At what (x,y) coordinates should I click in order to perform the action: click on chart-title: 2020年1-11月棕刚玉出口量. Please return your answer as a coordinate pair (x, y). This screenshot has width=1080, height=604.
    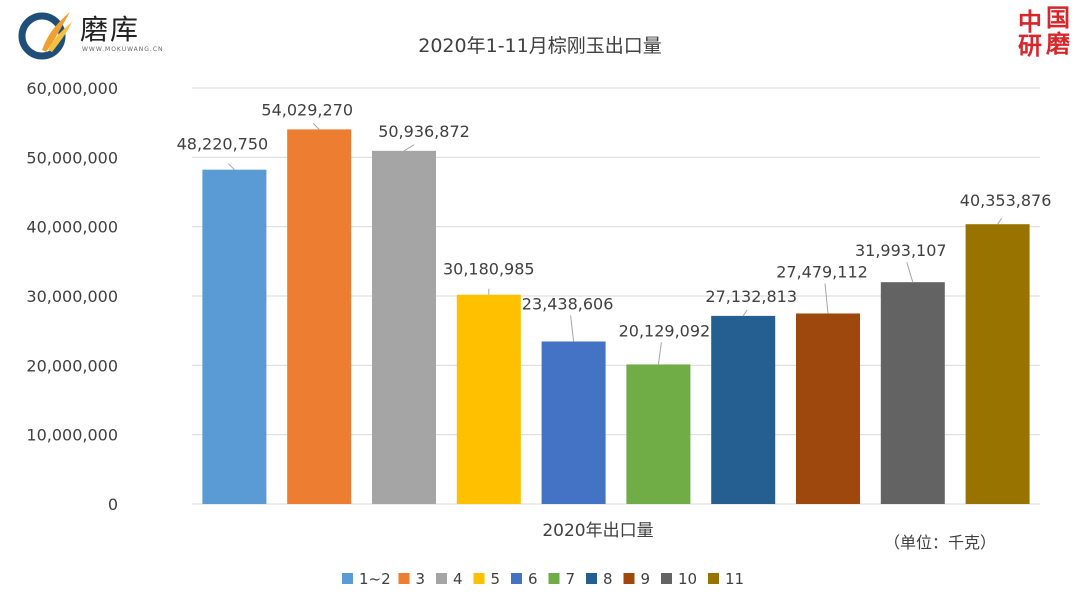
    Looking at the image, I should click on (539, 46).